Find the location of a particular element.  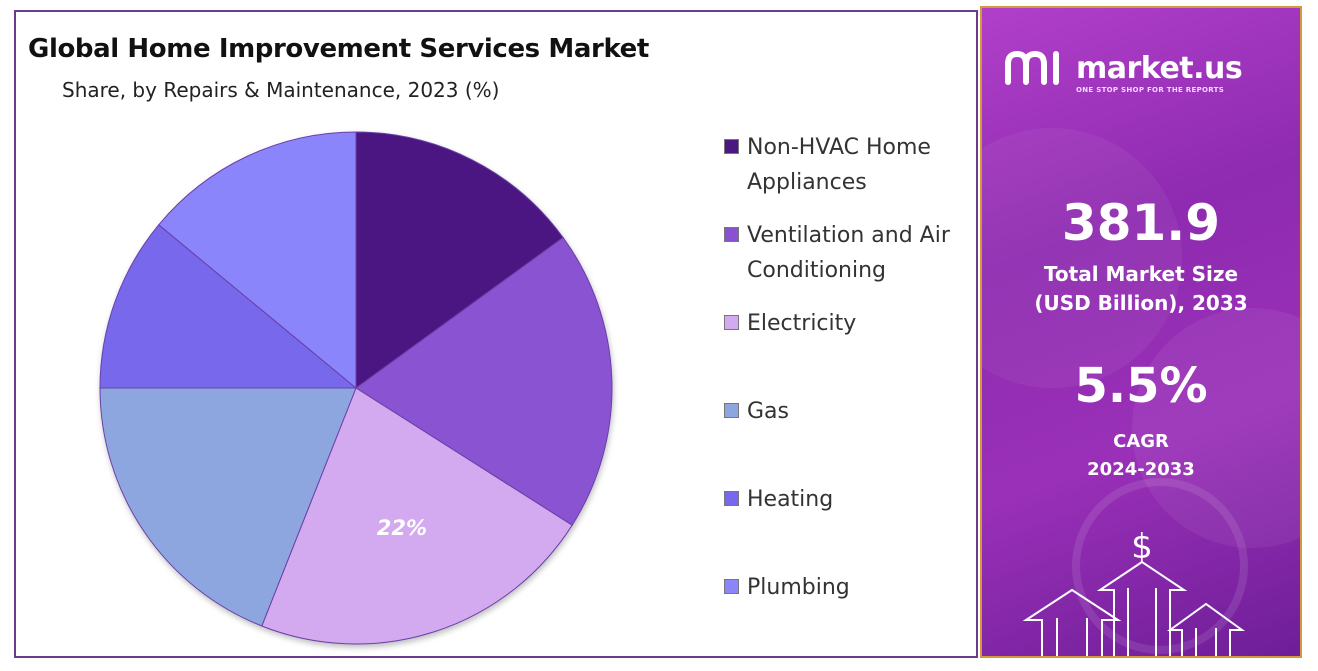

legend-label: Plumbing is located at coordinates (798, 587).